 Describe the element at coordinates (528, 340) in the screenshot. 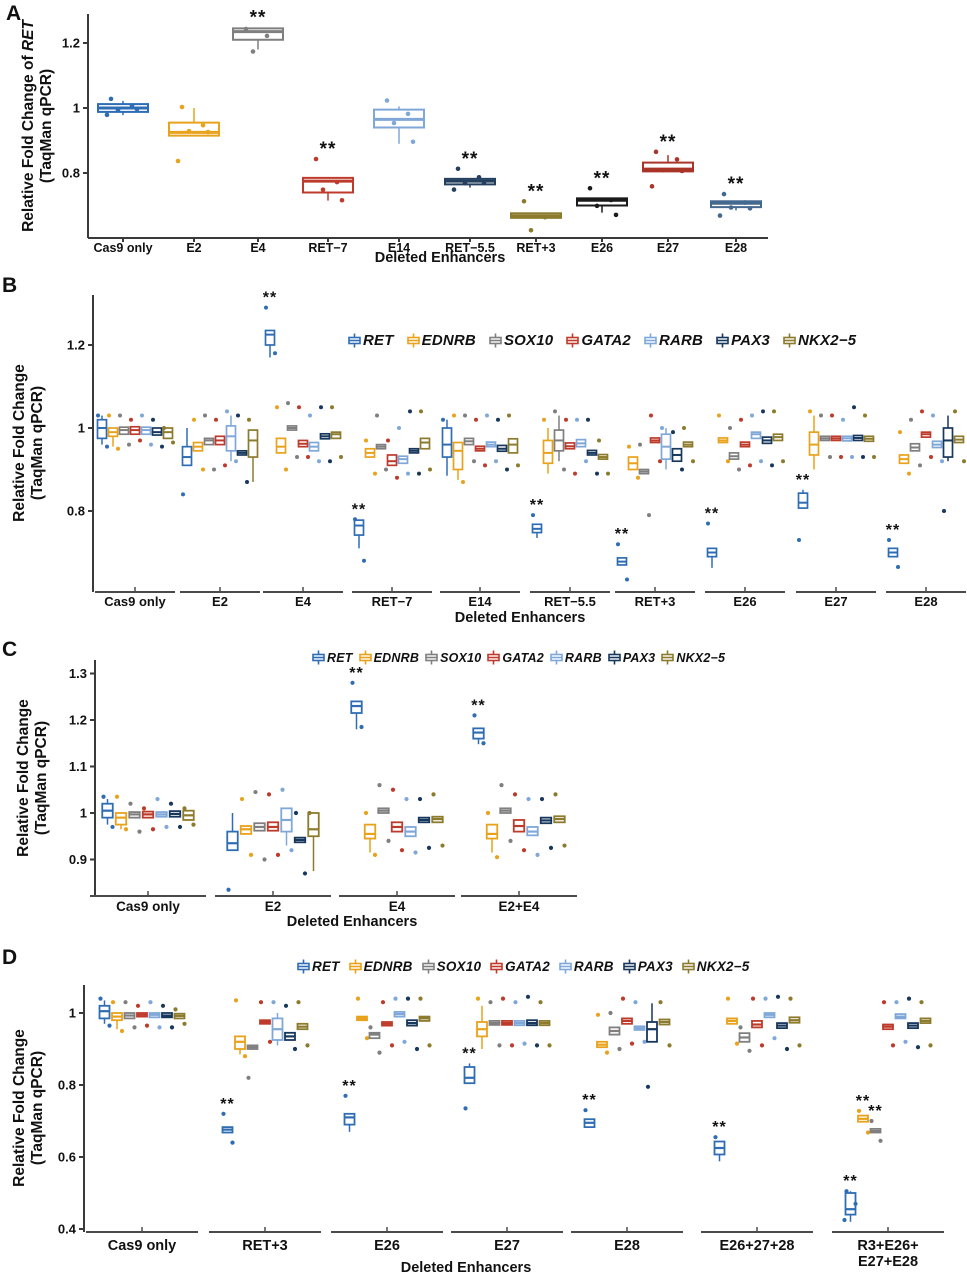

I see `legend-label-SOX10: SOX10` at that location.